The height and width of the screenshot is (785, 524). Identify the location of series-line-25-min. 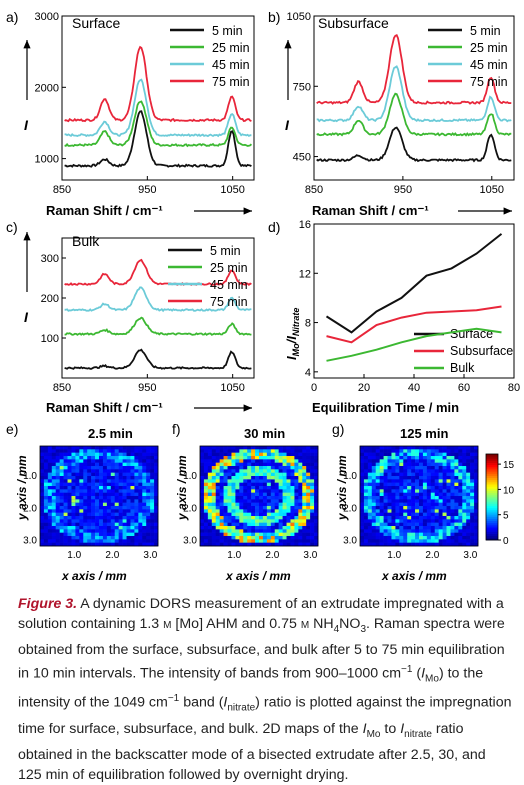
(158, 326).